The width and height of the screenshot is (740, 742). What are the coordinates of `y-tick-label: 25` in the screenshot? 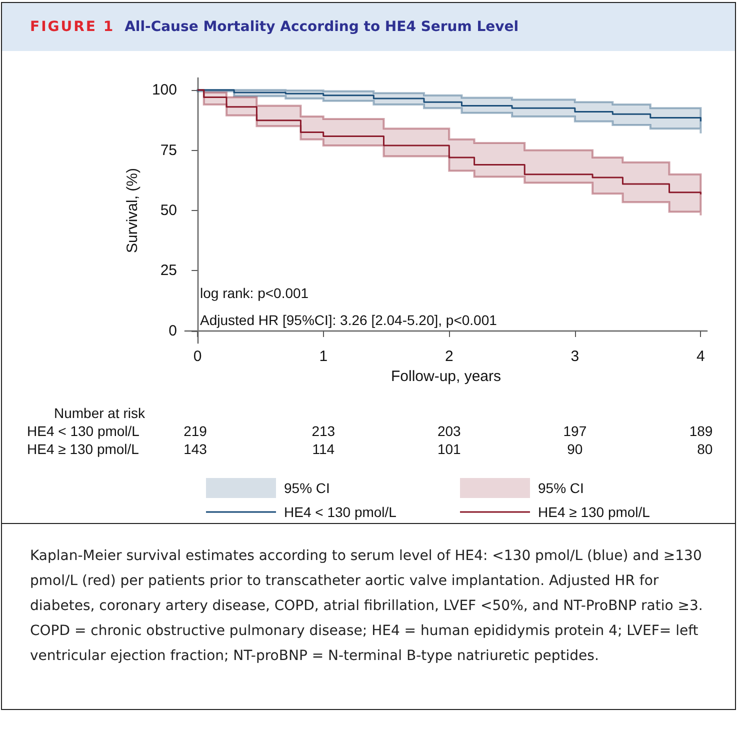 It's located at (168, 271).